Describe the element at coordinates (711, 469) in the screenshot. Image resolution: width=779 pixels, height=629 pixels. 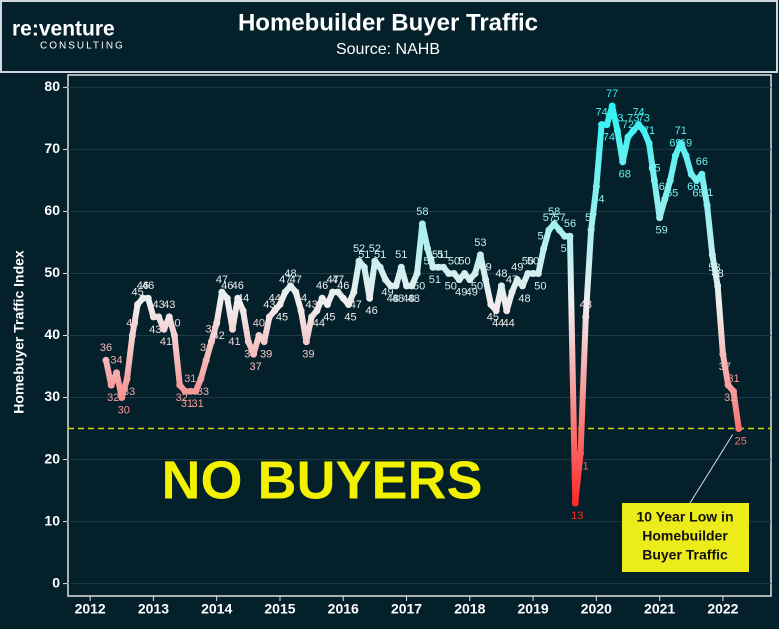
I see `annotation-arrow` at that location.